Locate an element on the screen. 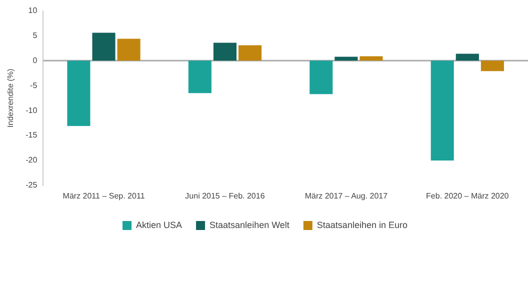 The image size is (532, 300). x-tick-label: März 2011 – Sep. 2011 is located at coordinates (104, 195).